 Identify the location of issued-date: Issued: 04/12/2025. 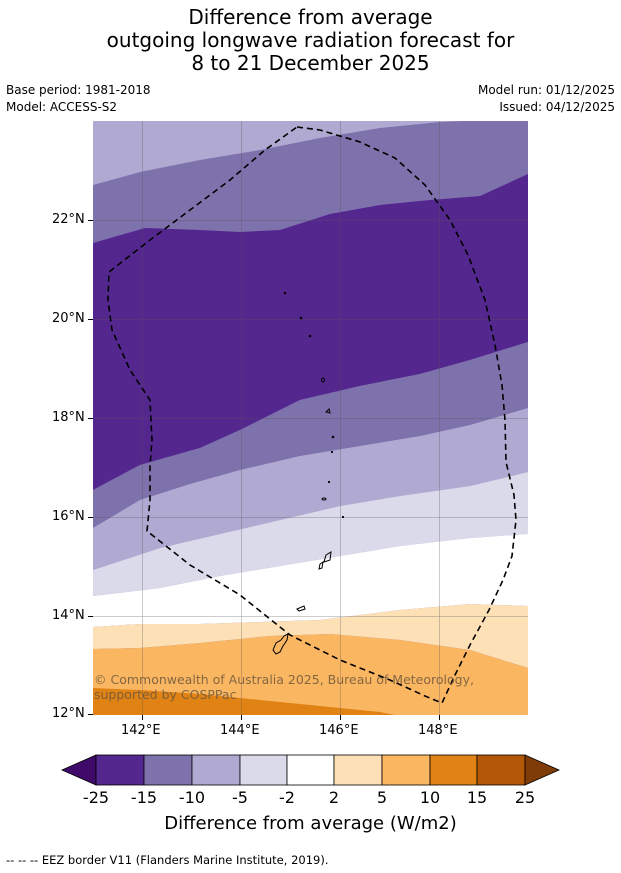
(557, 107).